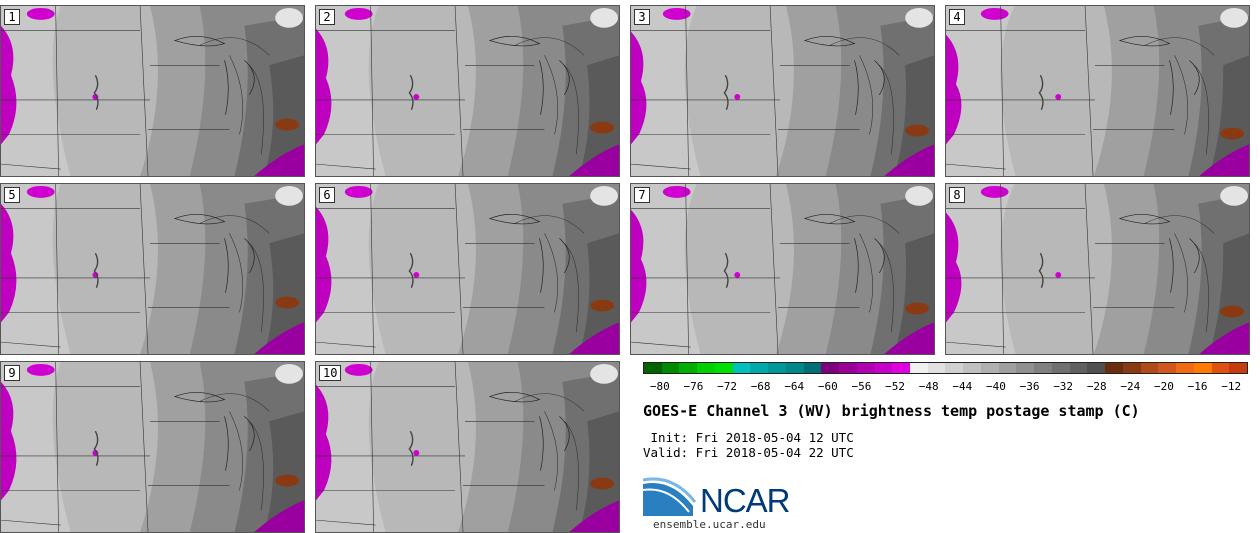  I want to click on member-panel-7: 7, so click(782, 269).